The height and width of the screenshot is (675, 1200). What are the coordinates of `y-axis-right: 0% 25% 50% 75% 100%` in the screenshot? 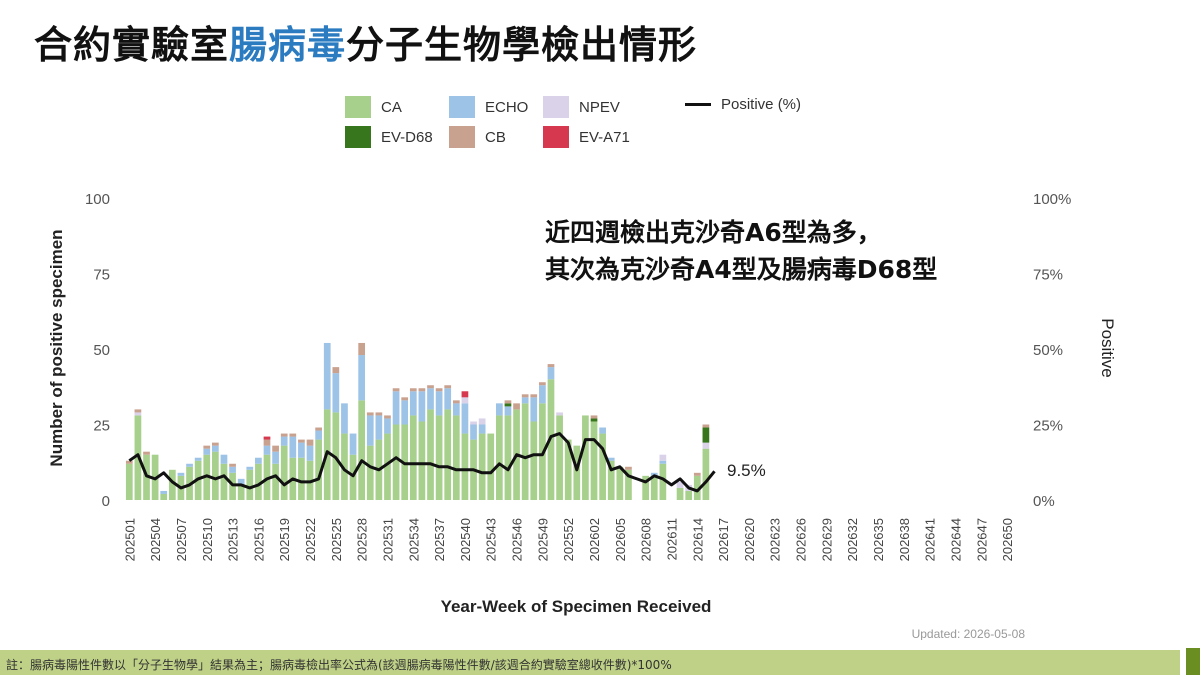 It's located at (1052, 350).